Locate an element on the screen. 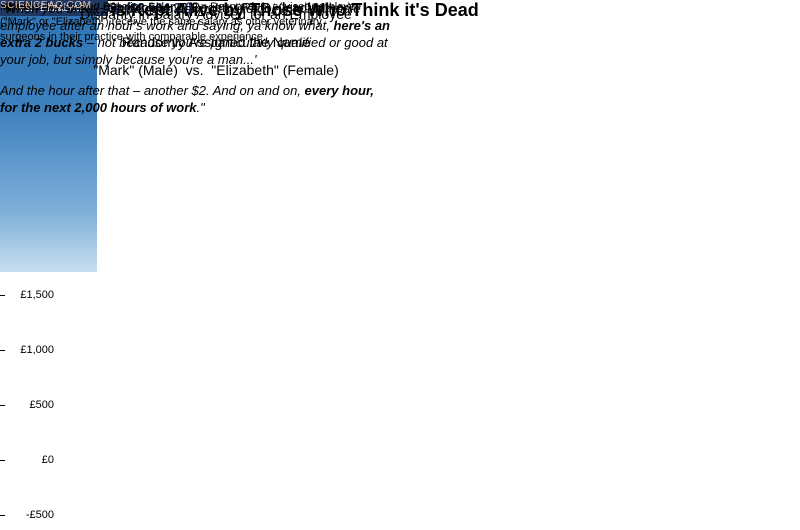 Image resolution: width=800 pixels, height=530 pixels. bar-elizabeth: vs. "Elizabeth" is located at coordinates (54, 8).